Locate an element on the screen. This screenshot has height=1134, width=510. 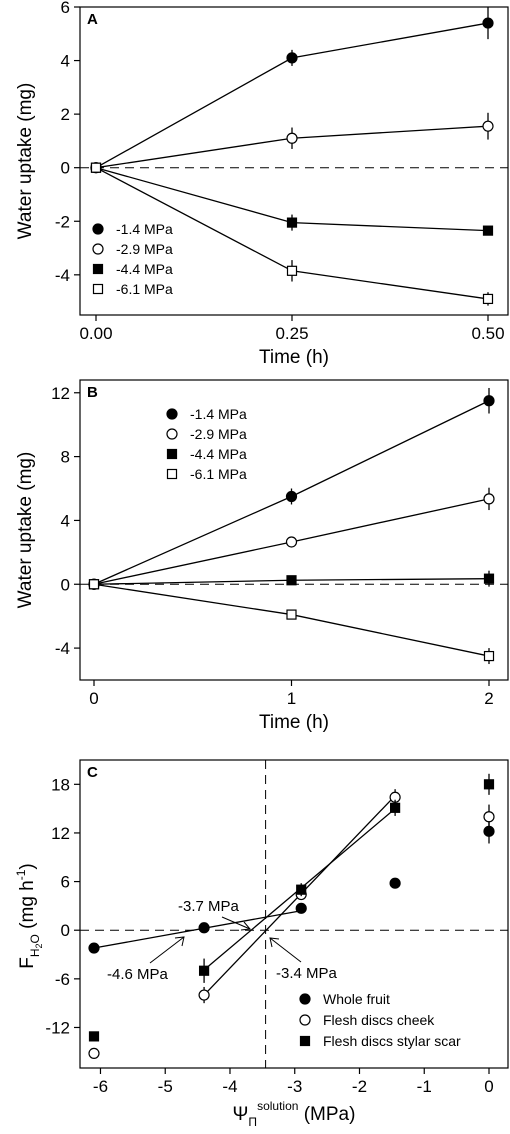
series is located at coordinates (291, 580).